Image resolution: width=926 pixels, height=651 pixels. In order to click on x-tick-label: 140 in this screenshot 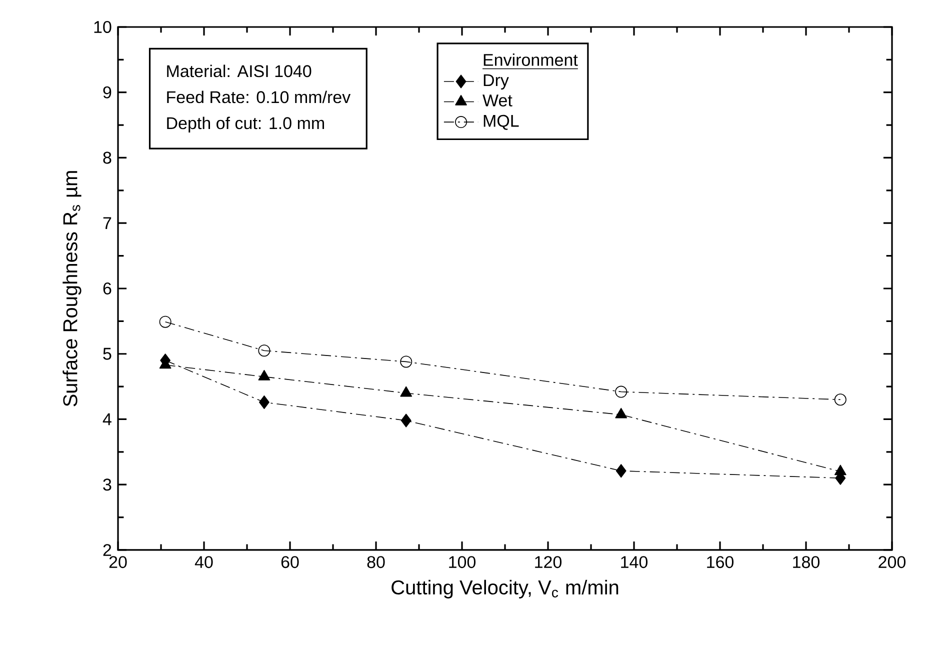, I will do `click(634, 562)`.